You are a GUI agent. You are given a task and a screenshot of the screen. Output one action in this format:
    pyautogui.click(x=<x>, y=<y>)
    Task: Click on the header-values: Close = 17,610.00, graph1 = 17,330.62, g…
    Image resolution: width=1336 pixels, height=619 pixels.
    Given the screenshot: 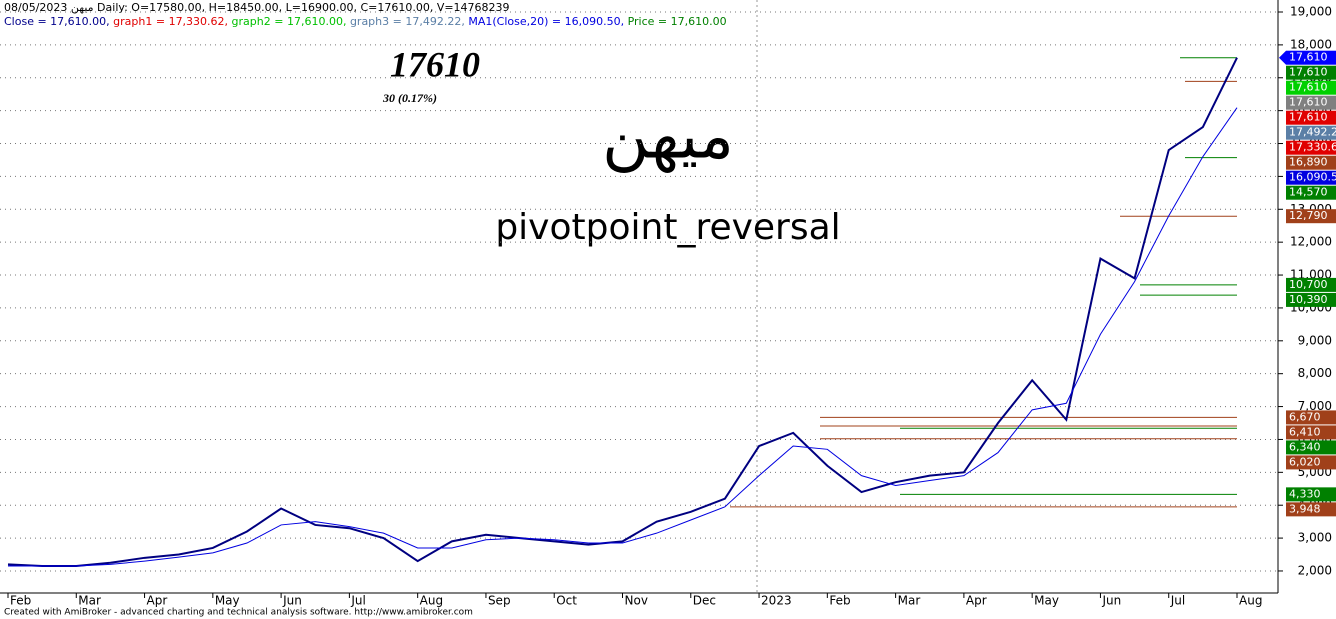 What is the action you would take?
    pyautogui.click(x=365, y=21)
    